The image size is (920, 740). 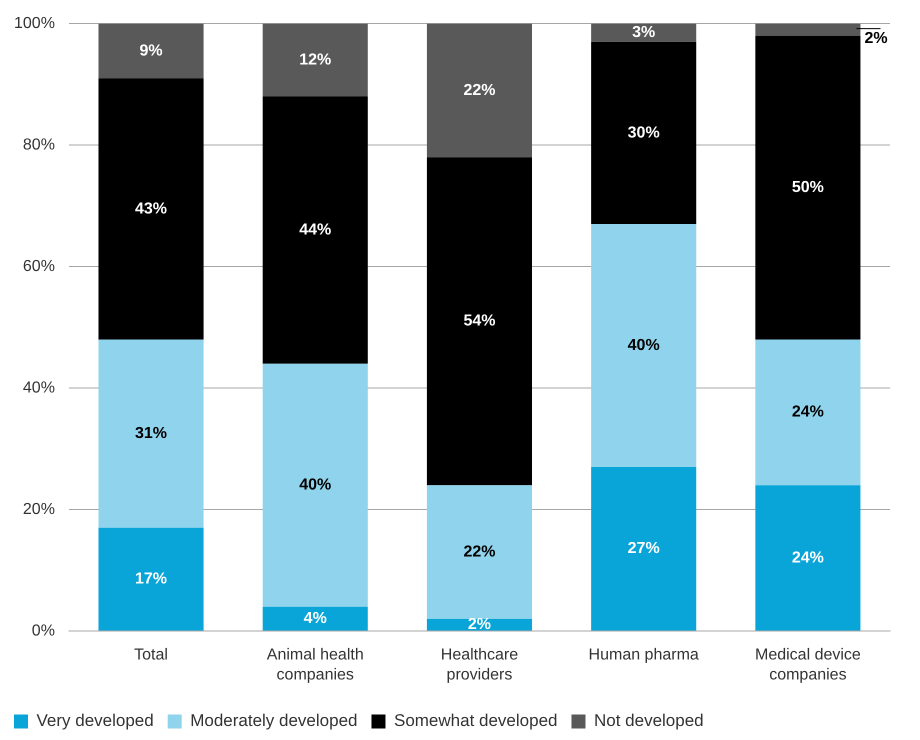 I want to click on data-label: 12%, so click(x=315, y=59).